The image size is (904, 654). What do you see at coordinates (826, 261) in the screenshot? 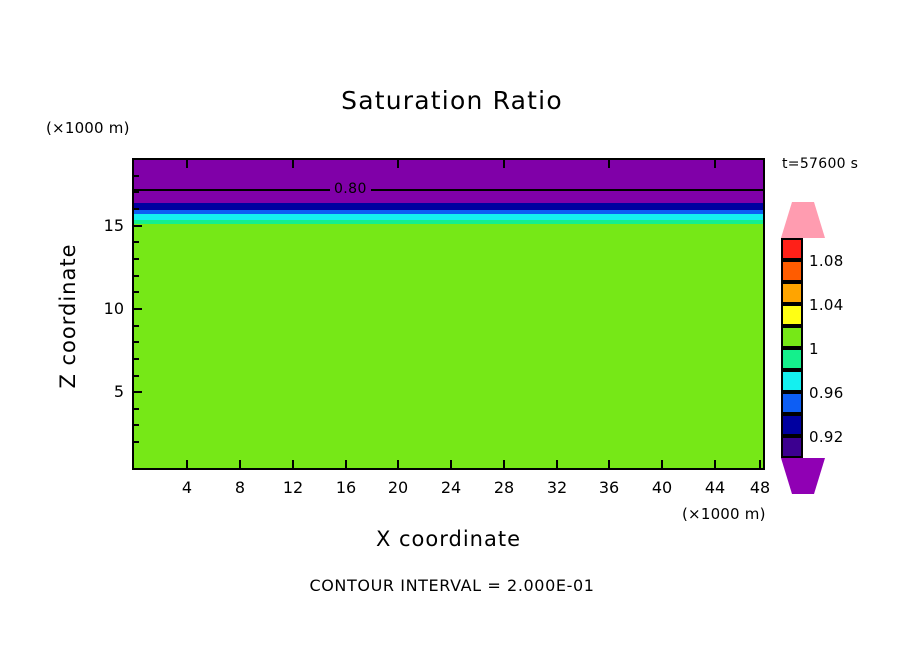
I see `colorbar-tick-label: 1.08` at bounding box center [826, 261].